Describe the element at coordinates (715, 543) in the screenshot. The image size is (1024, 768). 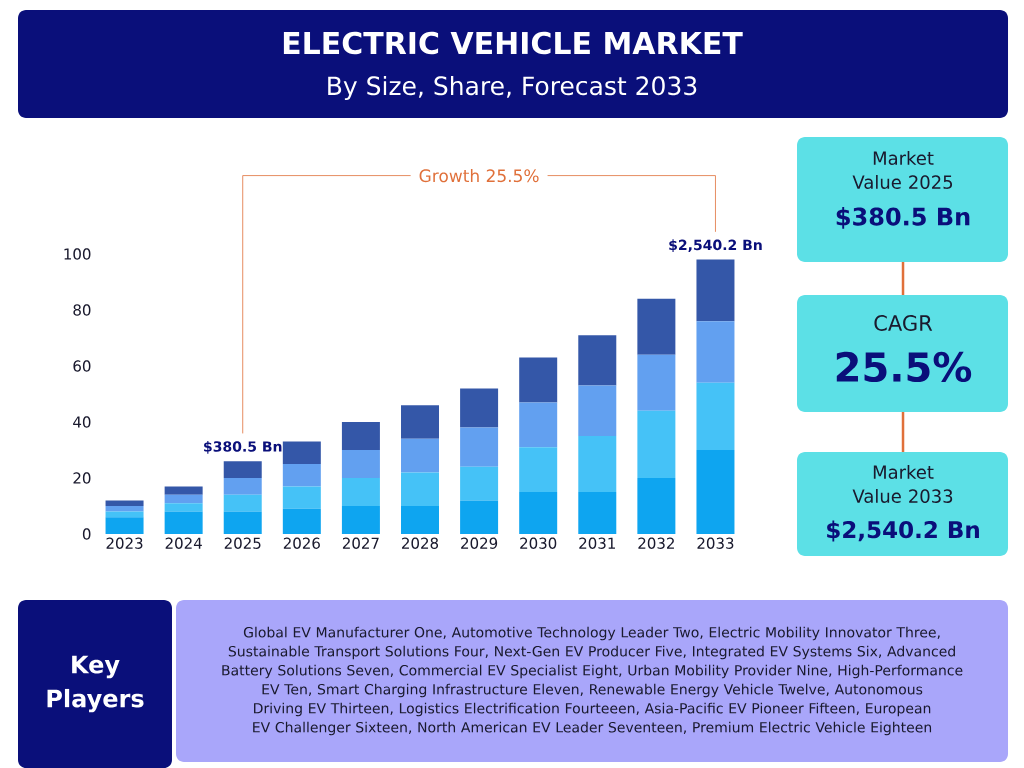
I see `x-tick-label: 2033` at that location.